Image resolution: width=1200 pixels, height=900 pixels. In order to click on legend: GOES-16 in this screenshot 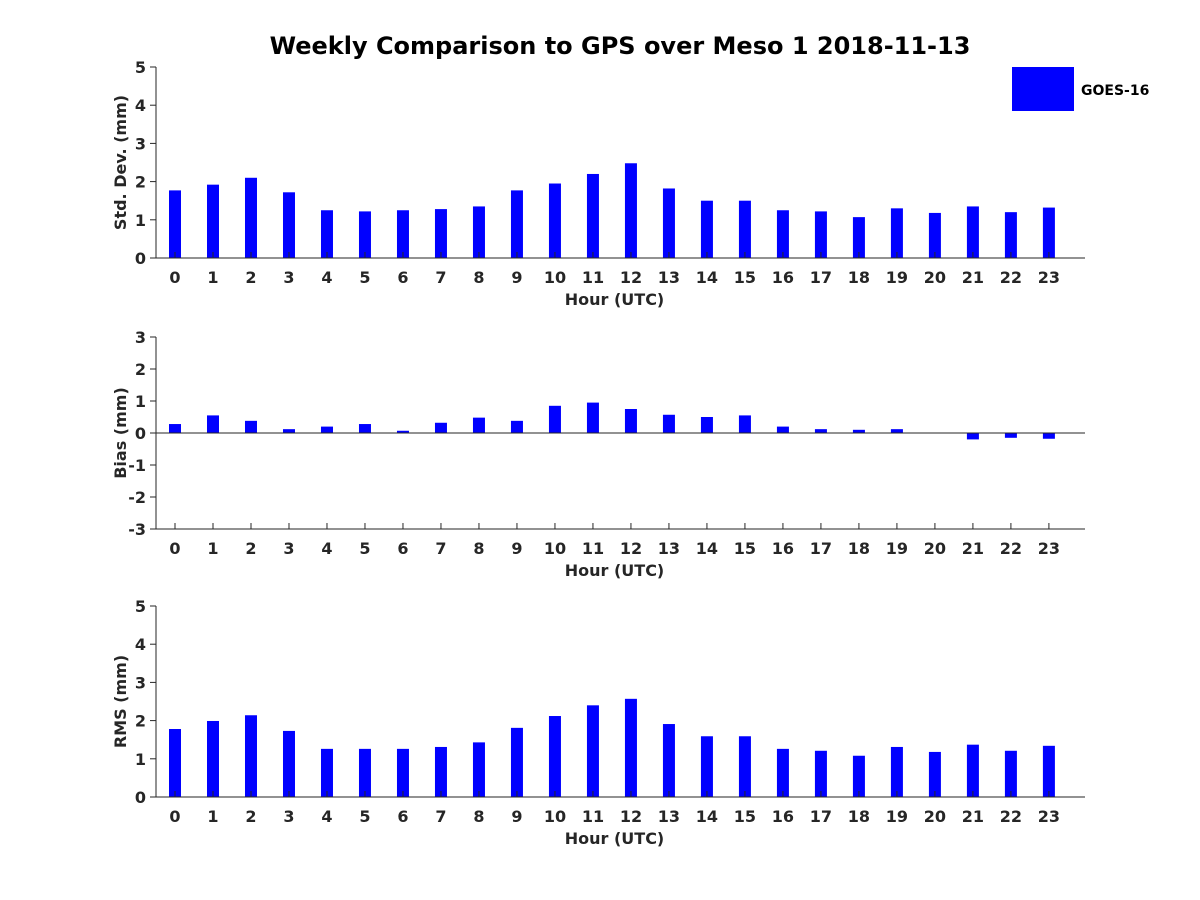, I will do `click(1080, 89)`.